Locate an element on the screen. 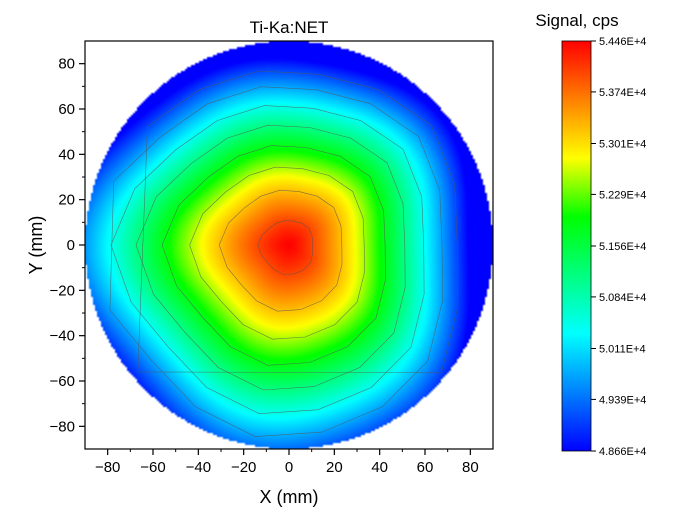  y-axis: −80 −60 −40 −20 0 20 40 60 80 is located at coordinates (67, 245).